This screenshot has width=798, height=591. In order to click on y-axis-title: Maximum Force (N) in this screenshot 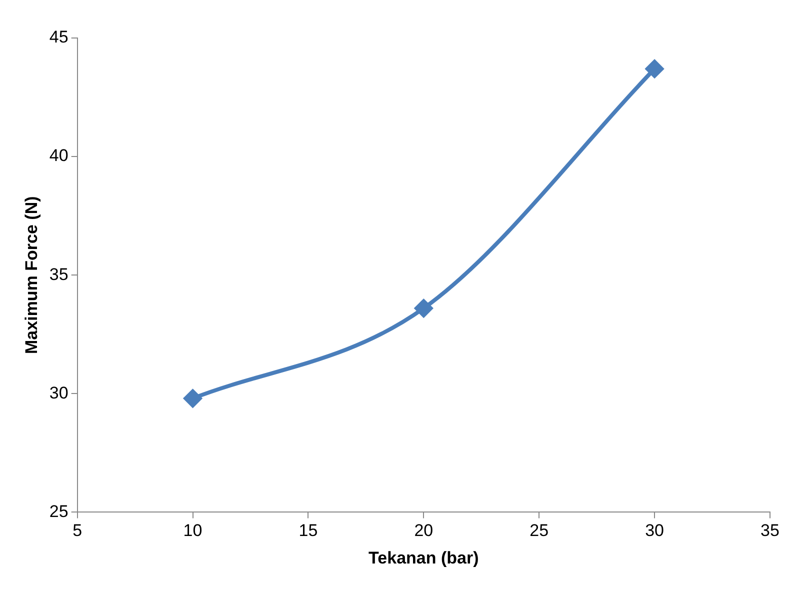, I will do `click(31, 275)`.